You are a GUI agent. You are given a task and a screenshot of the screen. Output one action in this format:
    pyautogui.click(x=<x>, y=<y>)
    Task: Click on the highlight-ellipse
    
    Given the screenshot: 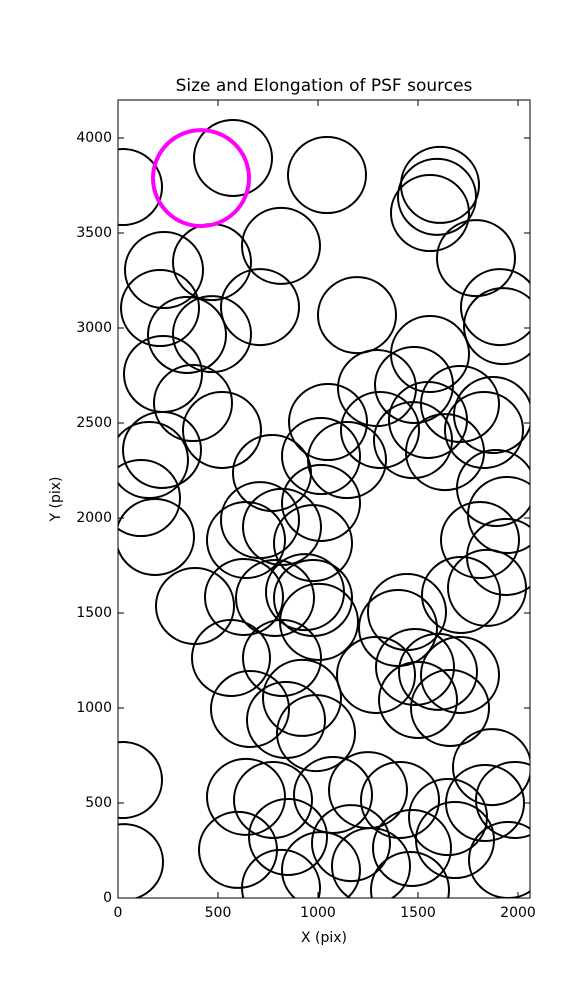 What is the action you would take?
    pyautogui.click(x=201, y=178)
    